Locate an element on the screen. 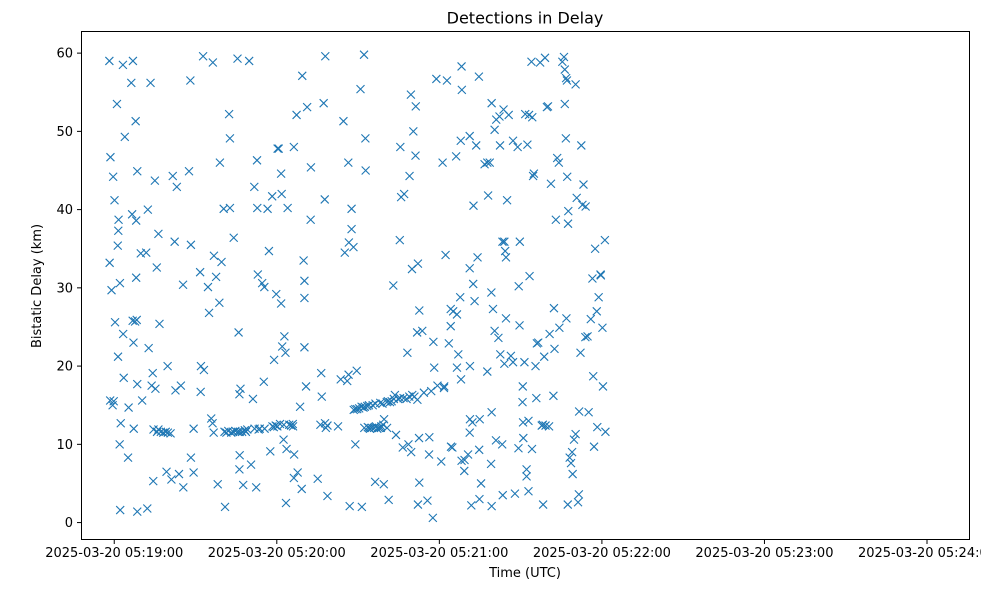 This screenshot has height=590, width=981. x-tick-label: 2025-03-20 05:19:00 is located at coordinates (114, 553).